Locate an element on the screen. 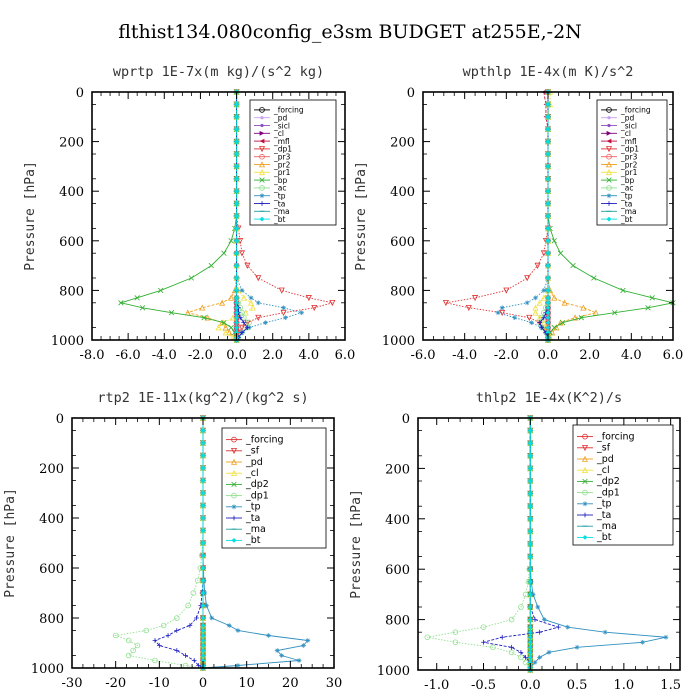 This screenshot has width=700, height=700. x-tick-label: -2.0 is located at coordinates (200, 355).